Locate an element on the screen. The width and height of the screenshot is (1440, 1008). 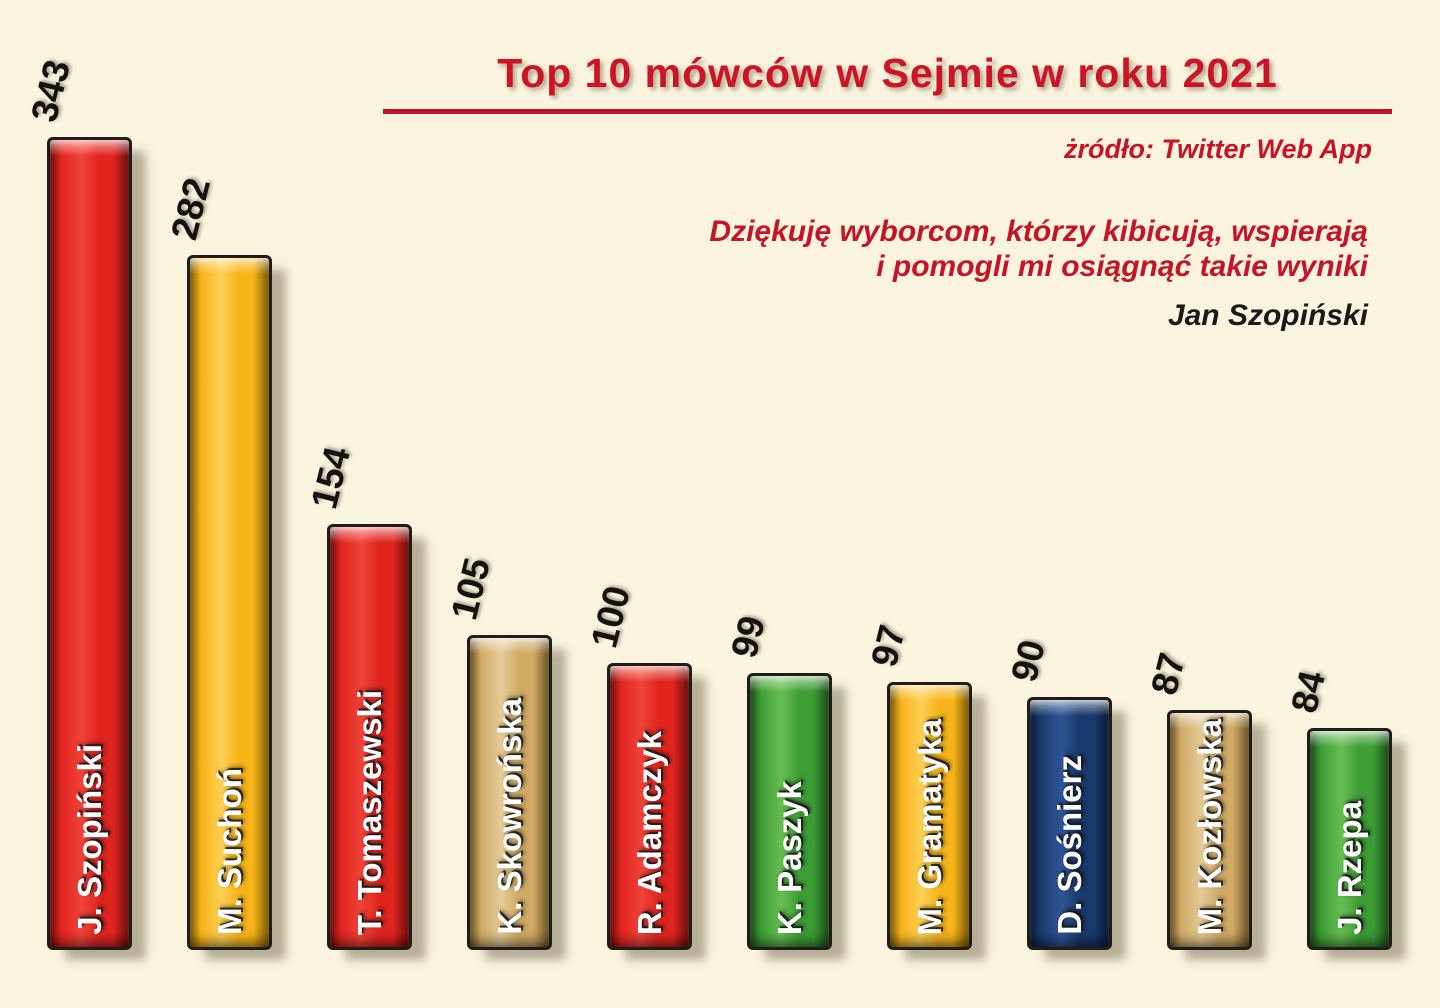
bar-name-label: M. Suchoń is located at coordinates (229, 851).